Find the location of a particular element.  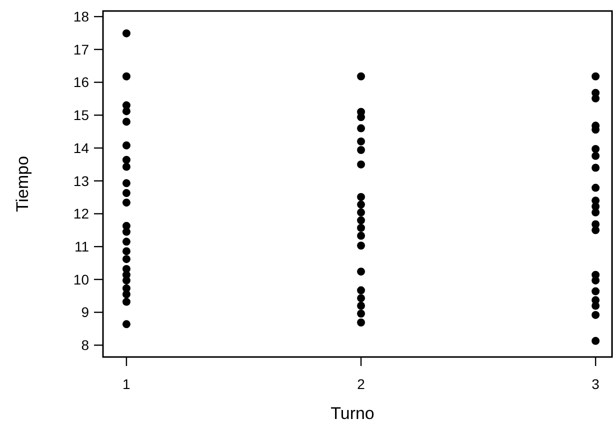

y-tick-label: 10 is located at coordinates (81, 279).